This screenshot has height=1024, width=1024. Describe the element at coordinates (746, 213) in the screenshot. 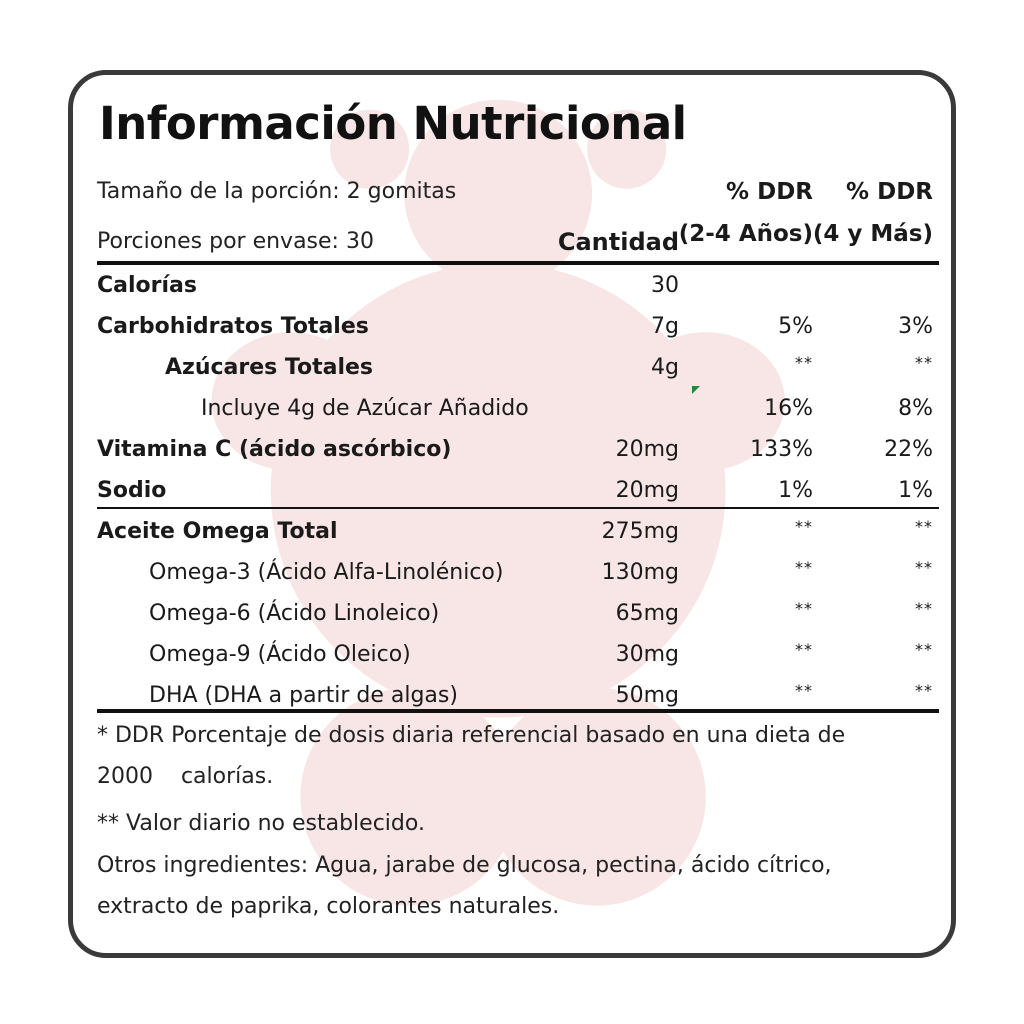

I see `ddr-kids-column-header: % DDR (2-4 Años)` at that location.